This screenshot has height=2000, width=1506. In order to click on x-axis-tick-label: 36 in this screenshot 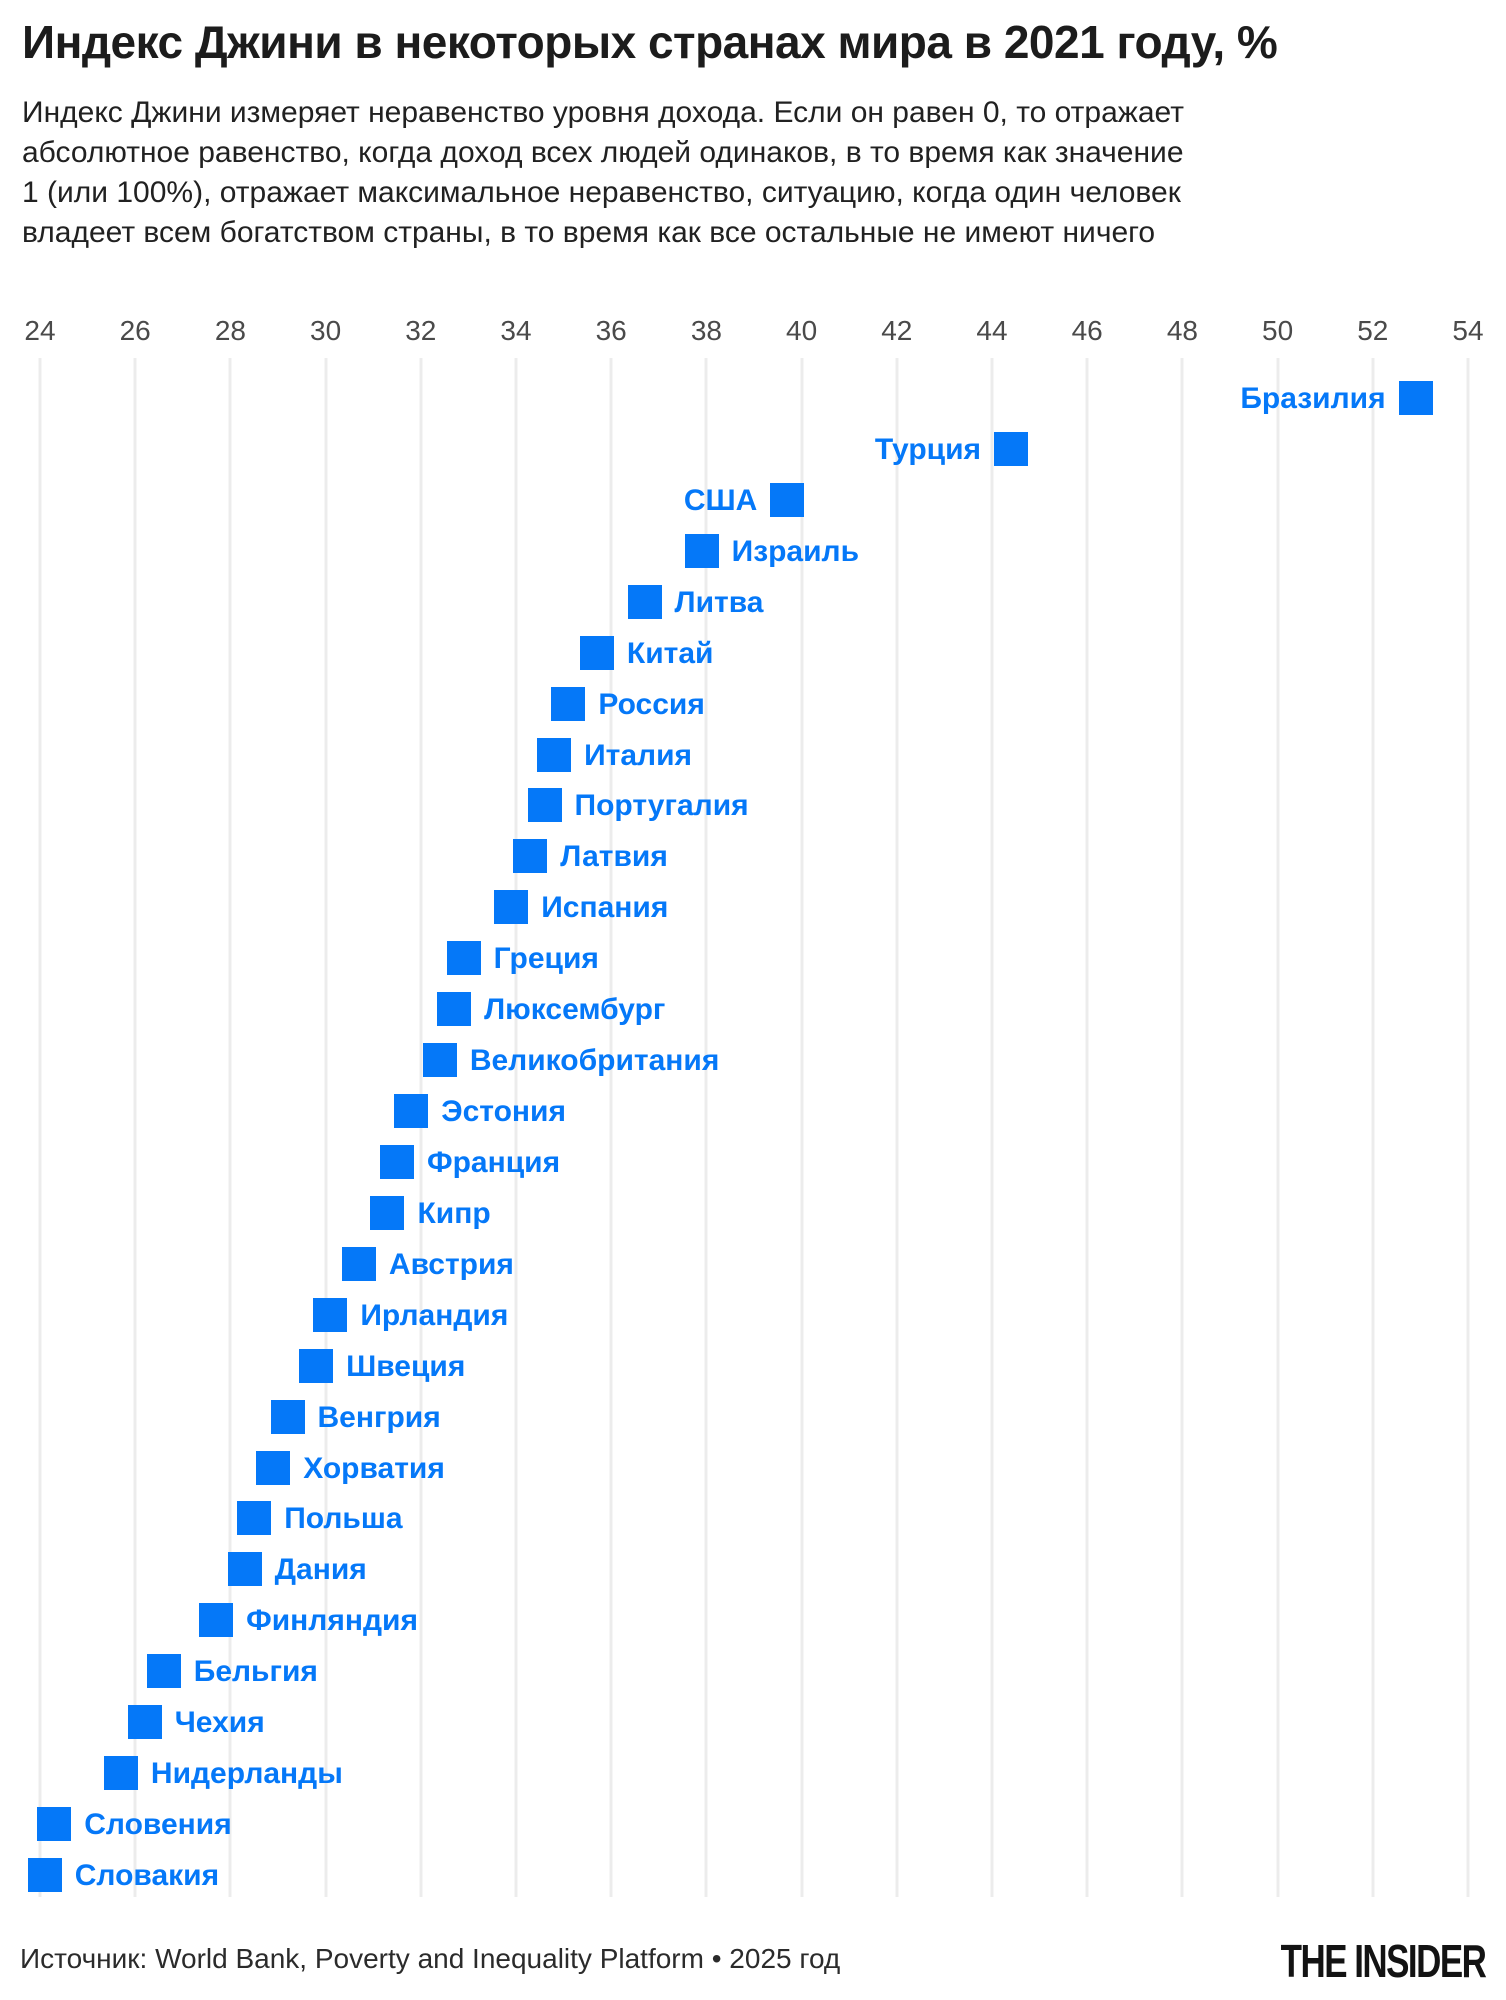, I will do `click(611, 330)`.